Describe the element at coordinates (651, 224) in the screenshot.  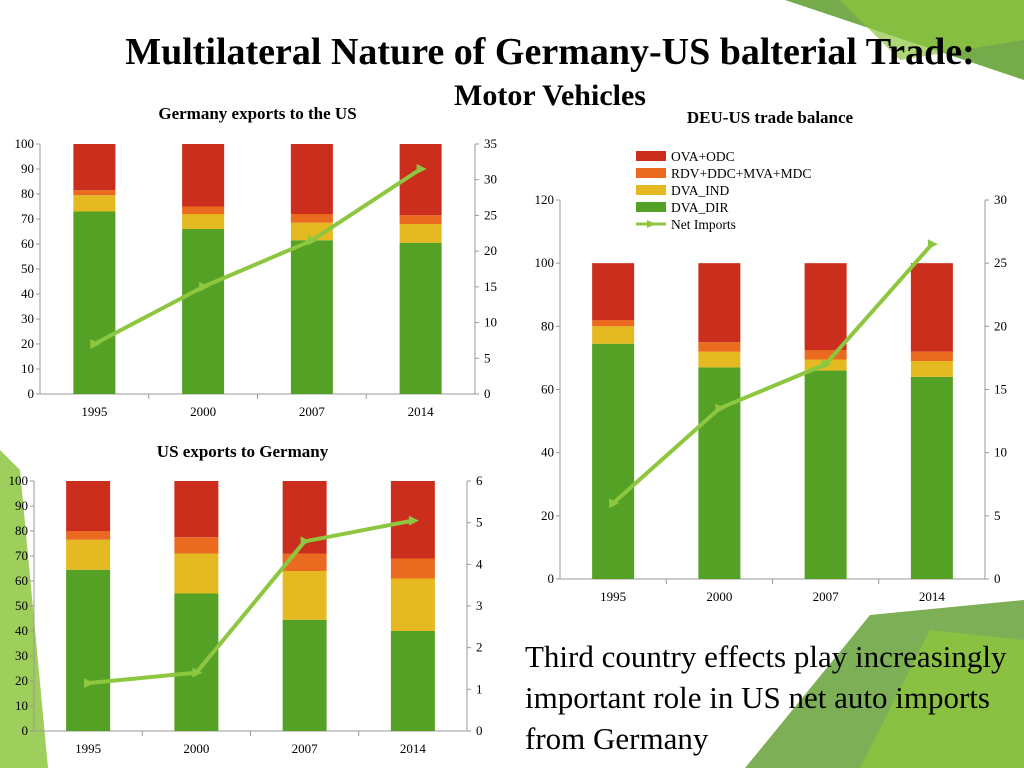
I see `legend-marker-net-imports` at that location.